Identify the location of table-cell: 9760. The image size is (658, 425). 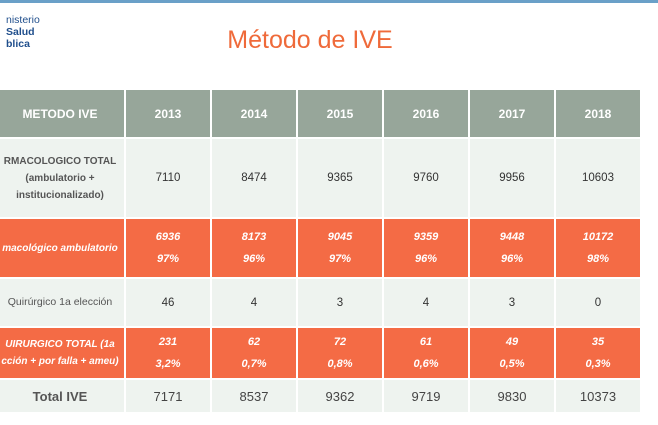
(426, 178).